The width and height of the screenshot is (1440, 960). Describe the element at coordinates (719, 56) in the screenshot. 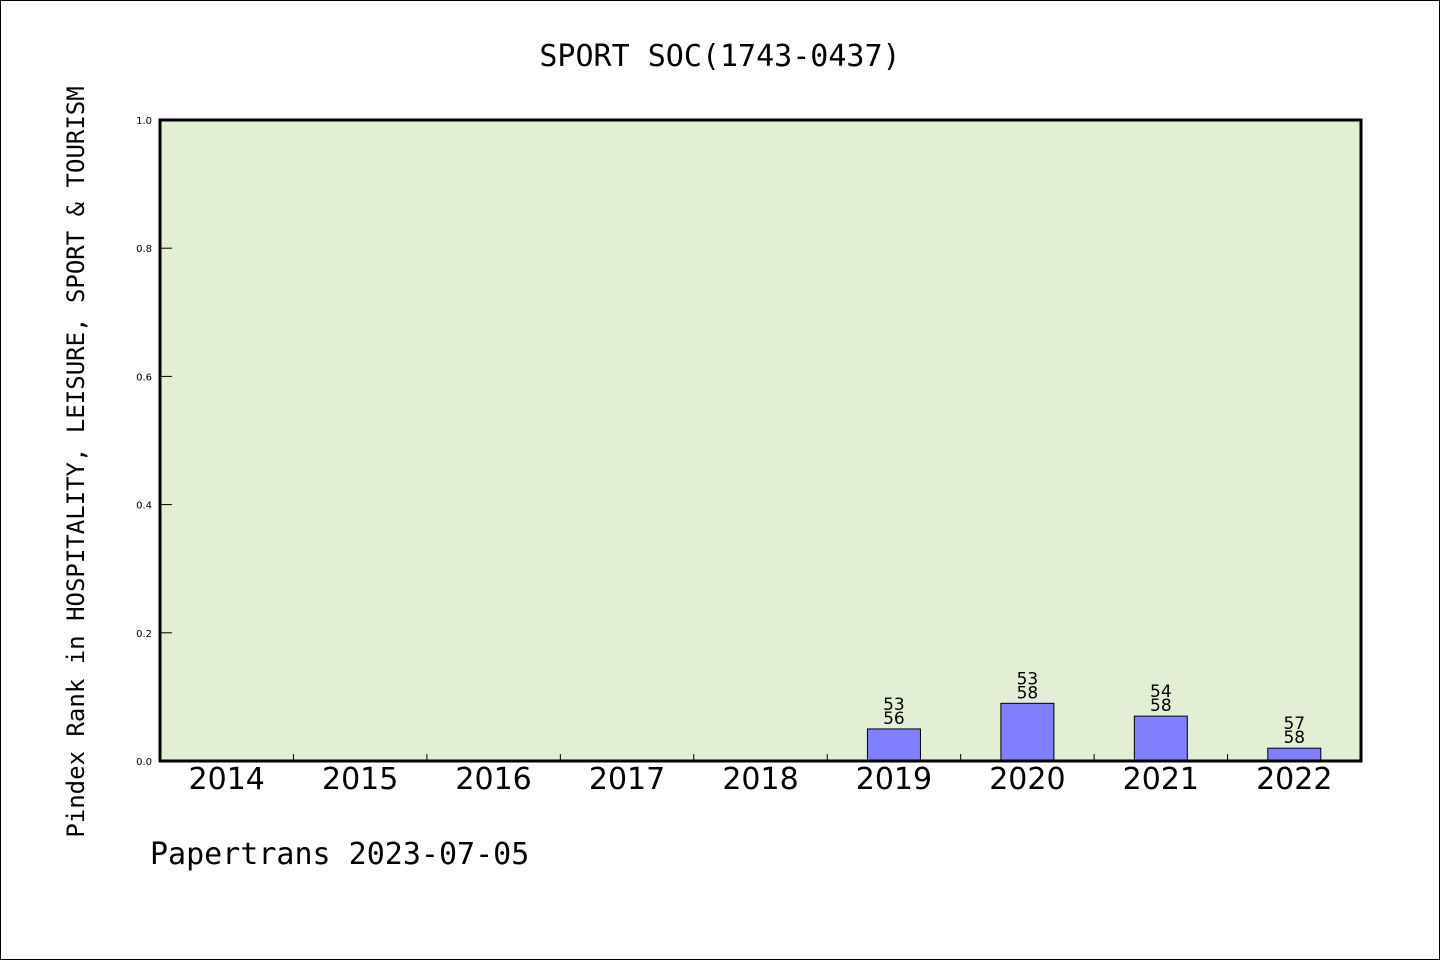

I see `chart-title: SPORT SOC(1743-0437)` at that location.